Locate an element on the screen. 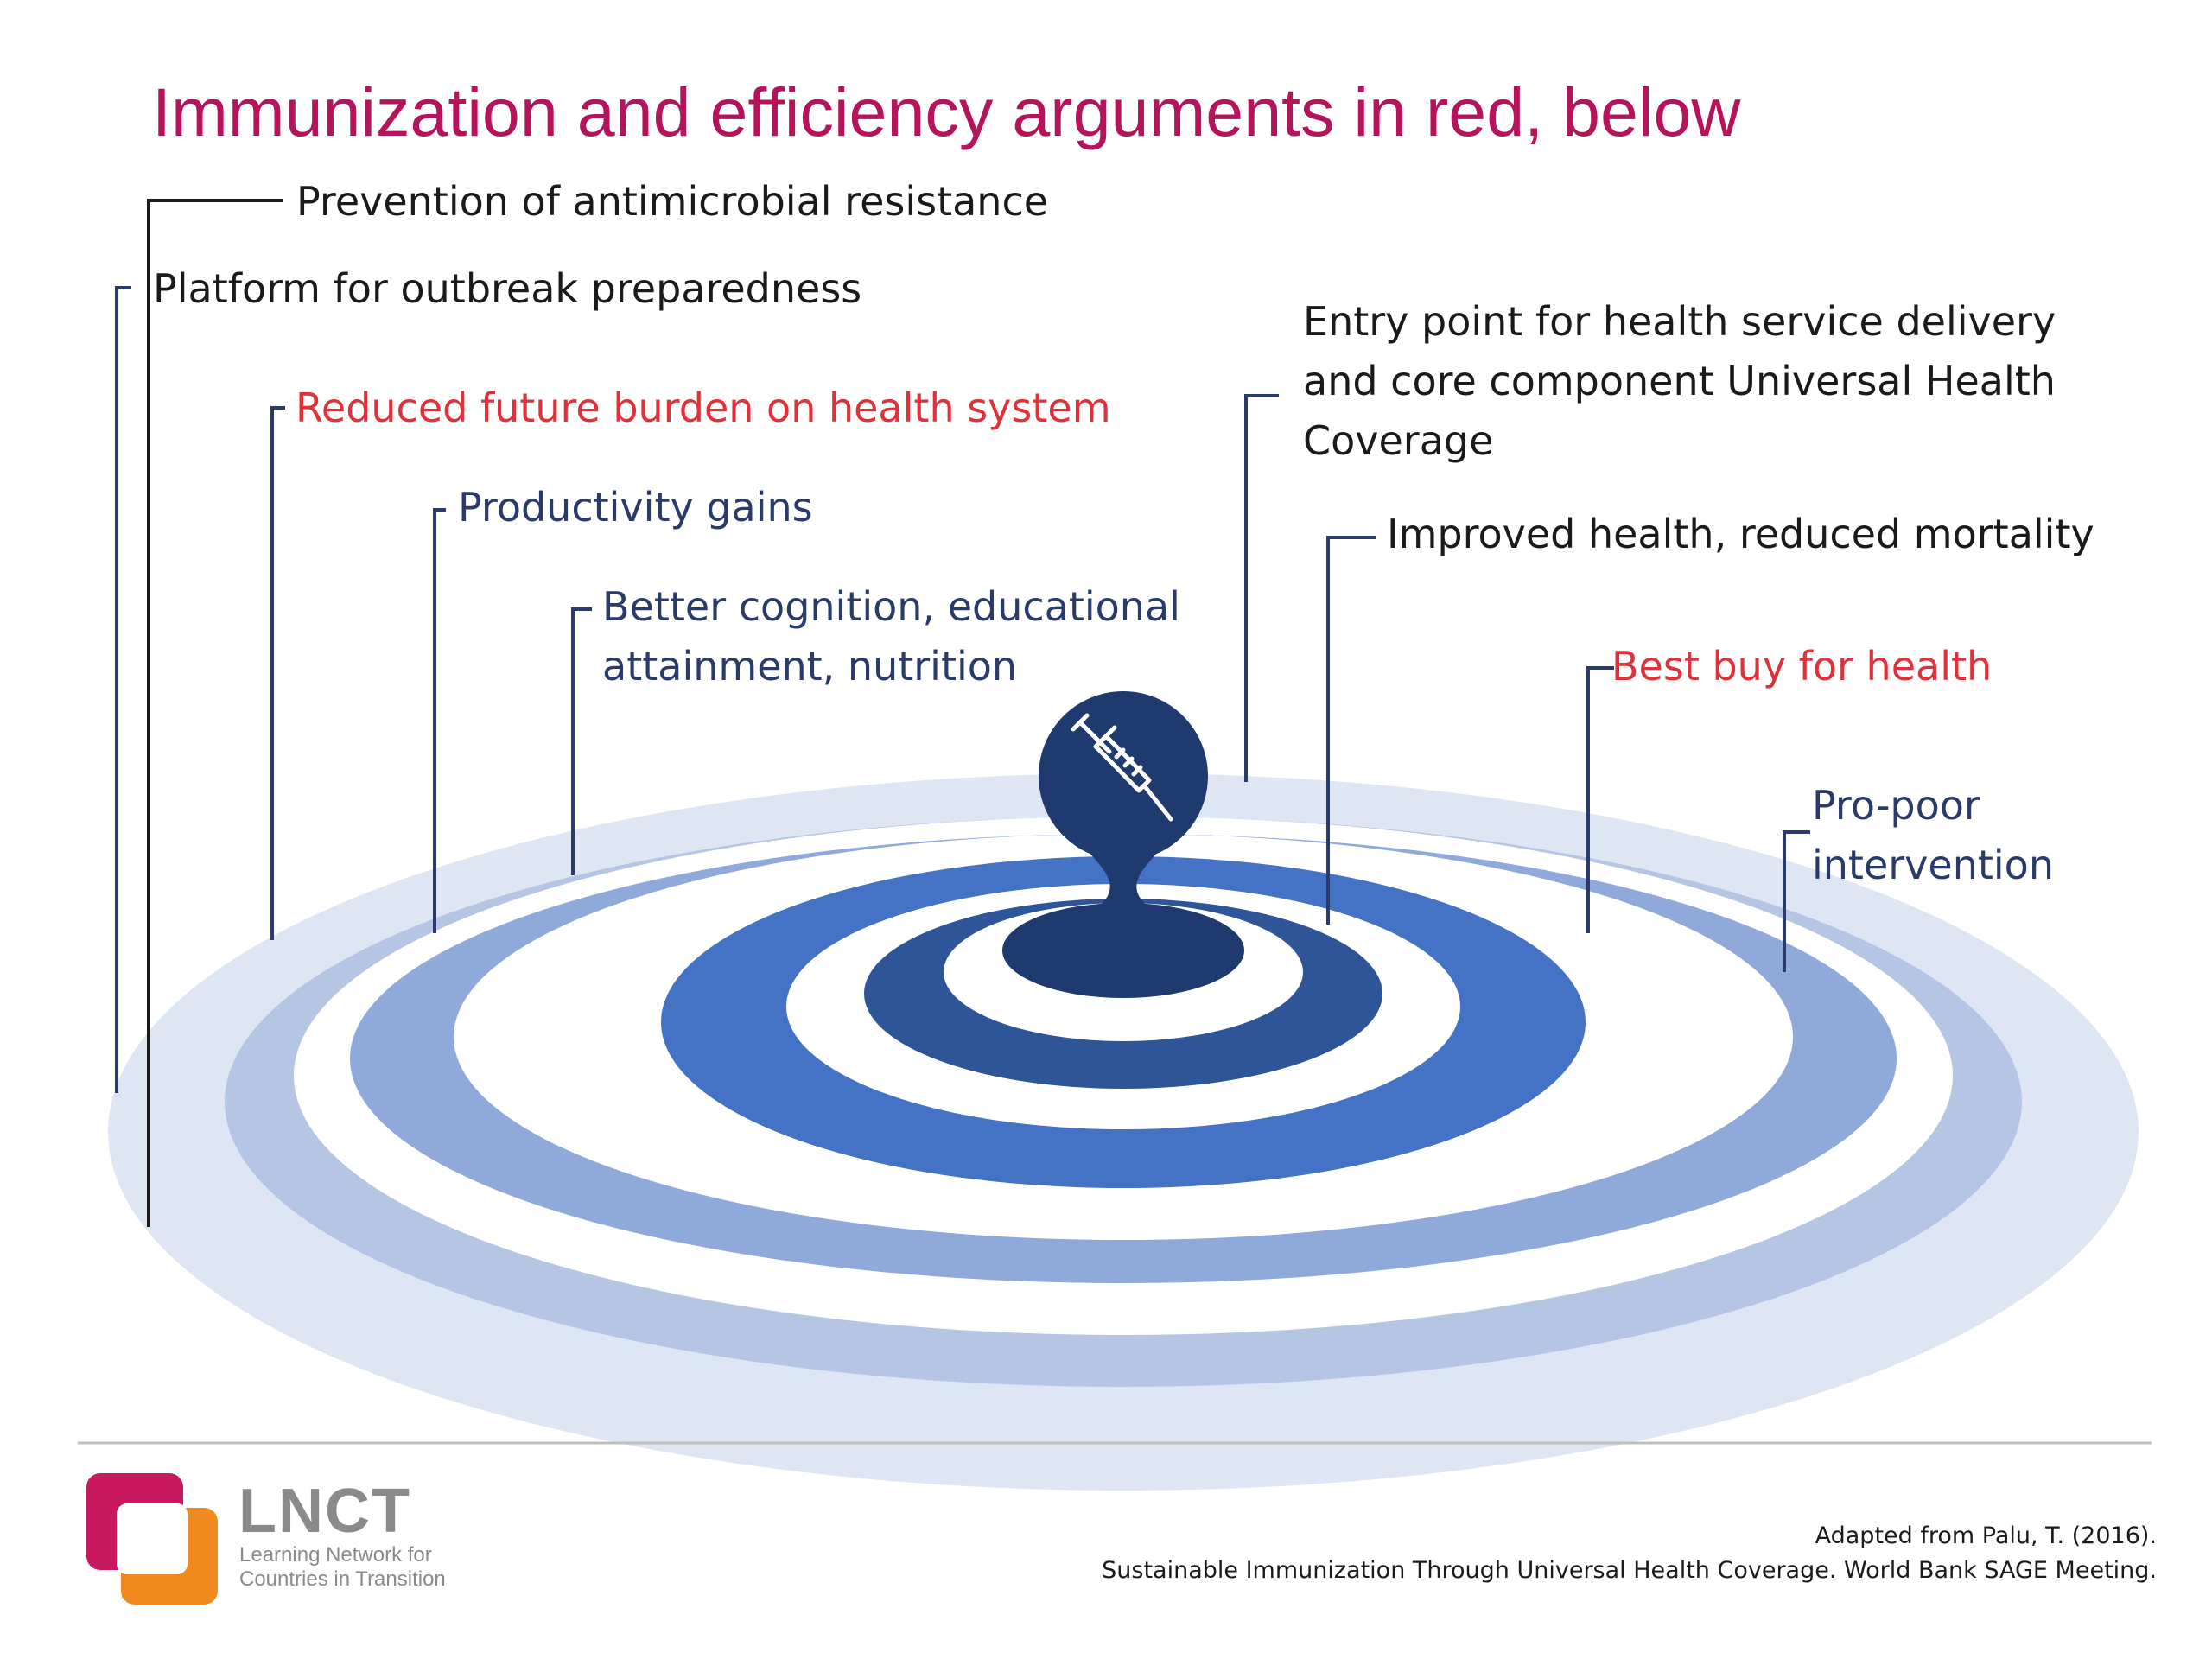 This screenshot has width=2212, height=1659. label-propoor-line1: Pro-poor is located at coordinates (1896, 805).